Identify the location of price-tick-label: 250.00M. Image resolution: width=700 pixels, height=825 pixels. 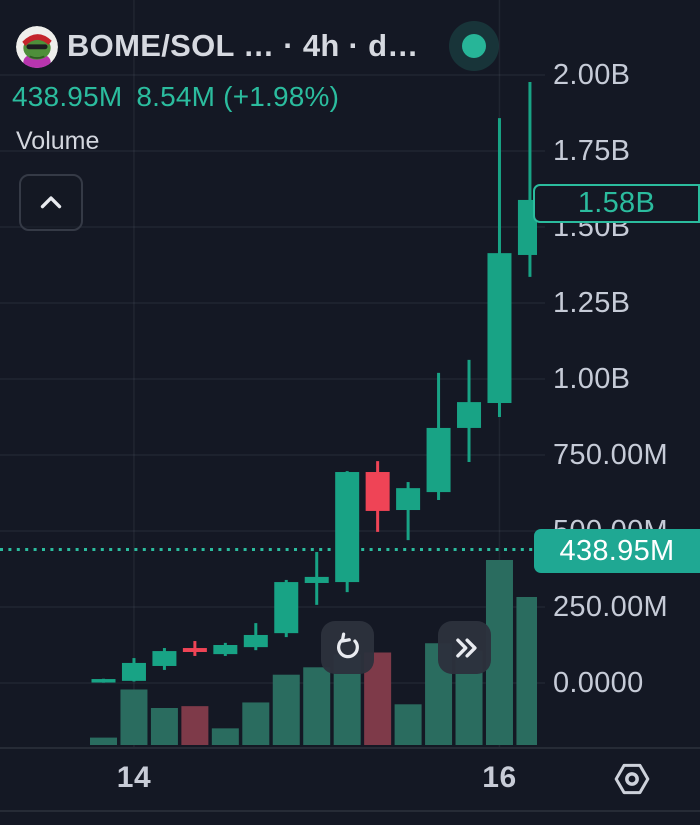
(610, 607).